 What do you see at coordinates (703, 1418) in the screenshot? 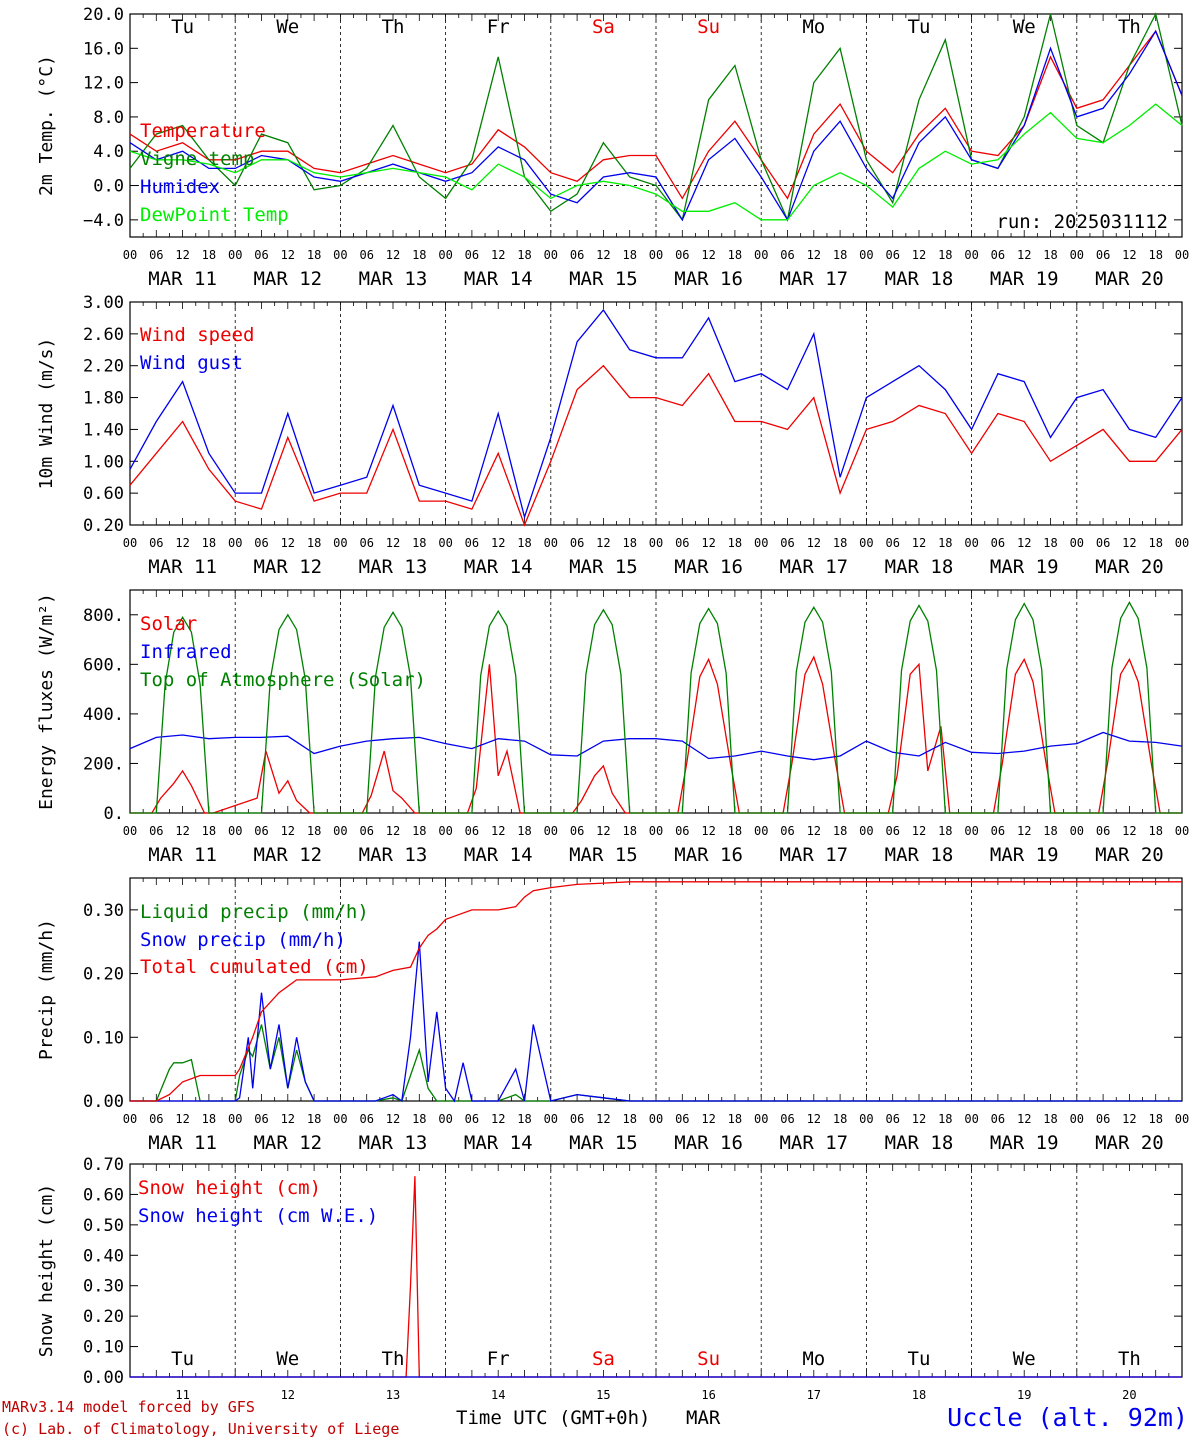
I see `x-axis-month: MAR` at bounding box center [703, 1418].